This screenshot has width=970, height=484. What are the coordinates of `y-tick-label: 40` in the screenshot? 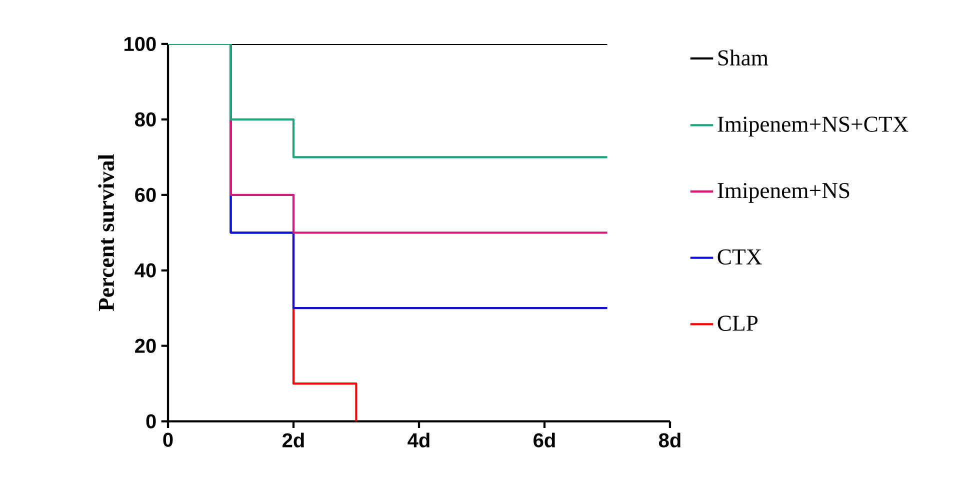 It's located at (145, 270).